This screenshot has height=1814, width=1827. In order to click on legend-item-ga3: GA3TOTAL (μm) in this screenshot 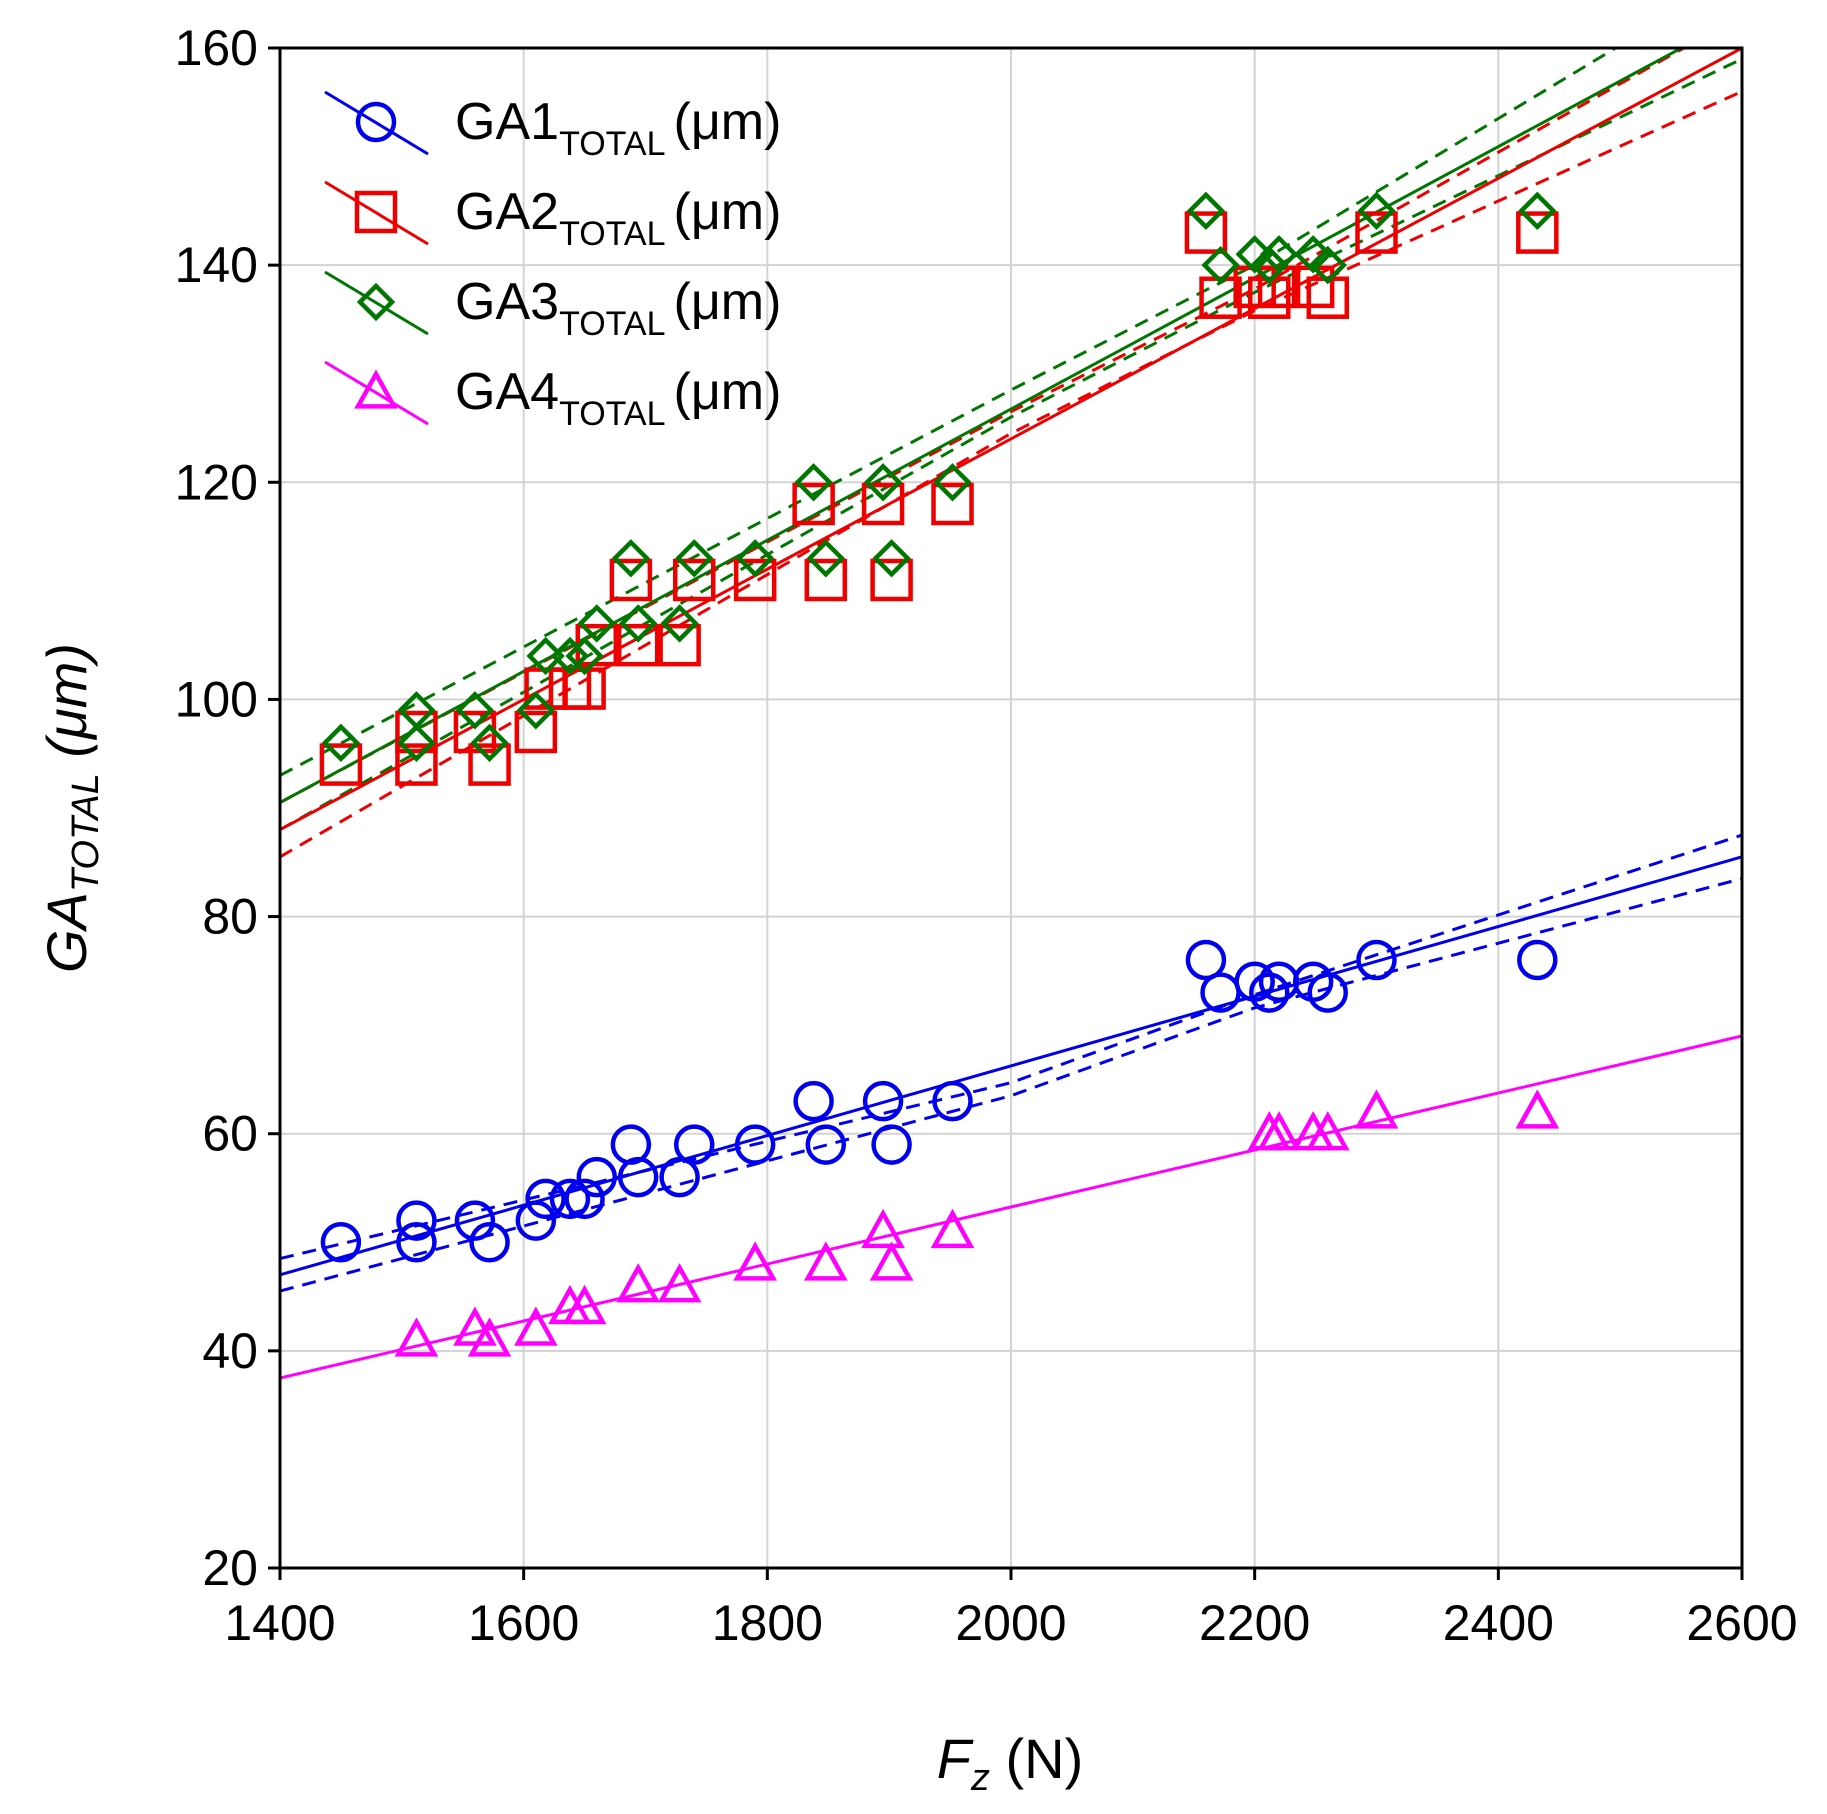, I will do `click(553, 306)`.